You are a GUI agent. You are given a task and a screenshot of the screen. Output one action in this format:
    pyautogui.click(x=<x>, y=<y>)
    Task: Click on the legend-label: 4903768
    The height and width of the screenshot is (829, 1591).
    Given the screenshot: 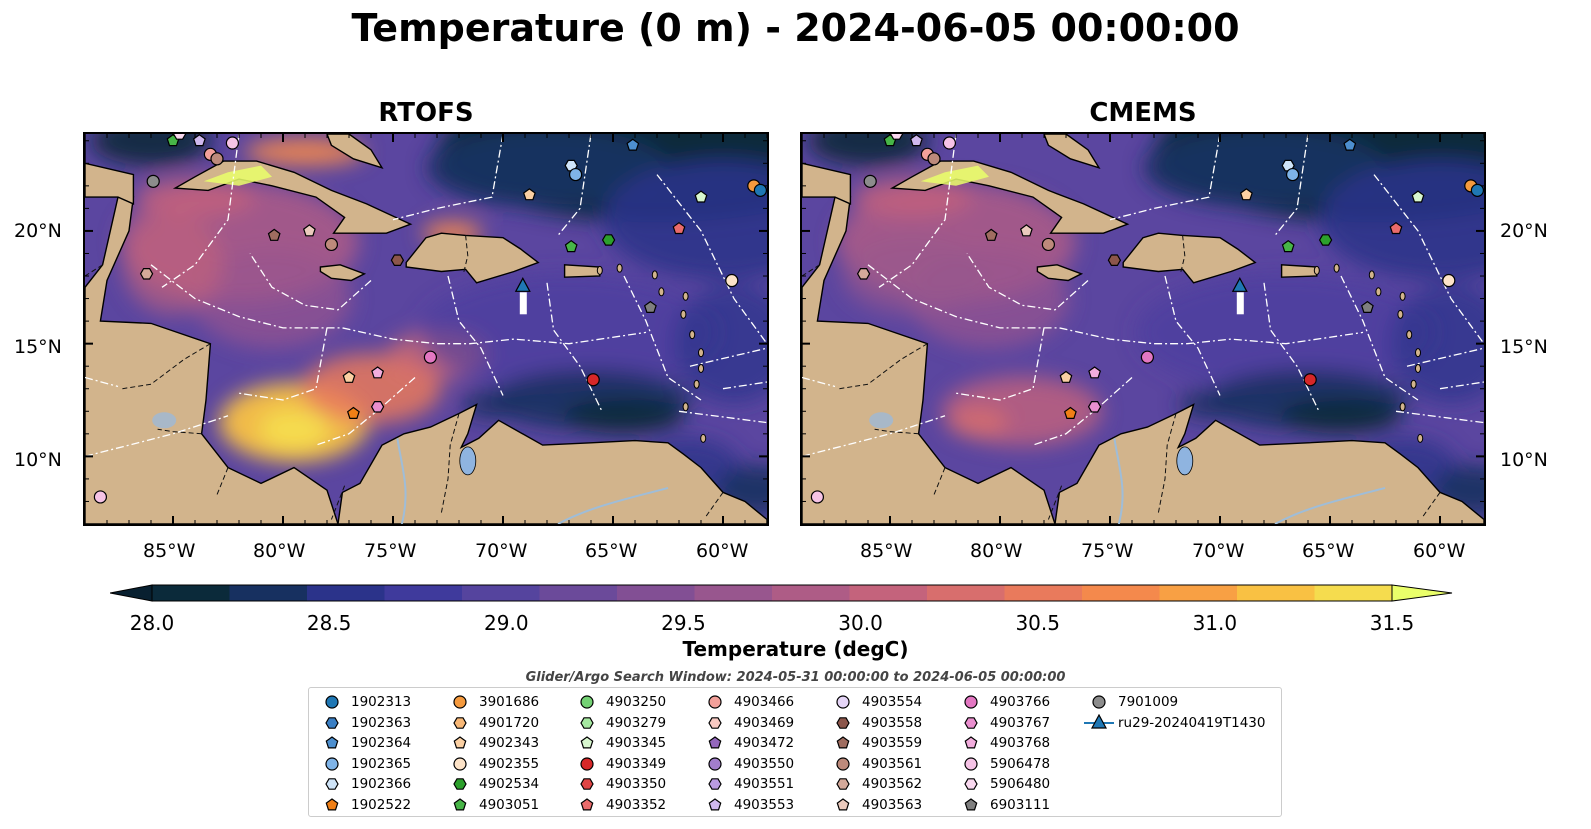 What is the action you would take?
    pyautogui.click(x=1020, y=743)
    